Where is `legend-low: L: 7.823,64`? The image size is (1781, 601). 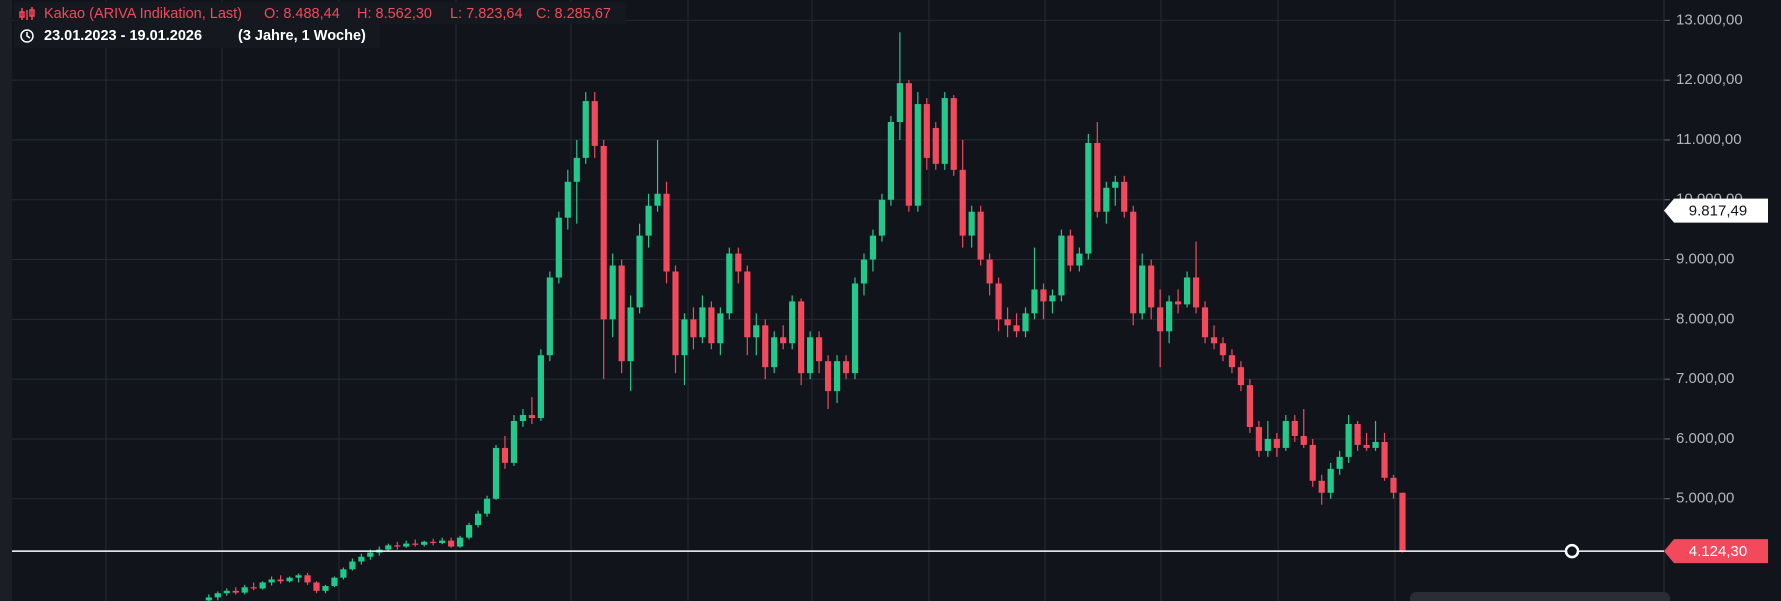 legend-low: L: 7.823,64 is located at coordinates (486, 14).